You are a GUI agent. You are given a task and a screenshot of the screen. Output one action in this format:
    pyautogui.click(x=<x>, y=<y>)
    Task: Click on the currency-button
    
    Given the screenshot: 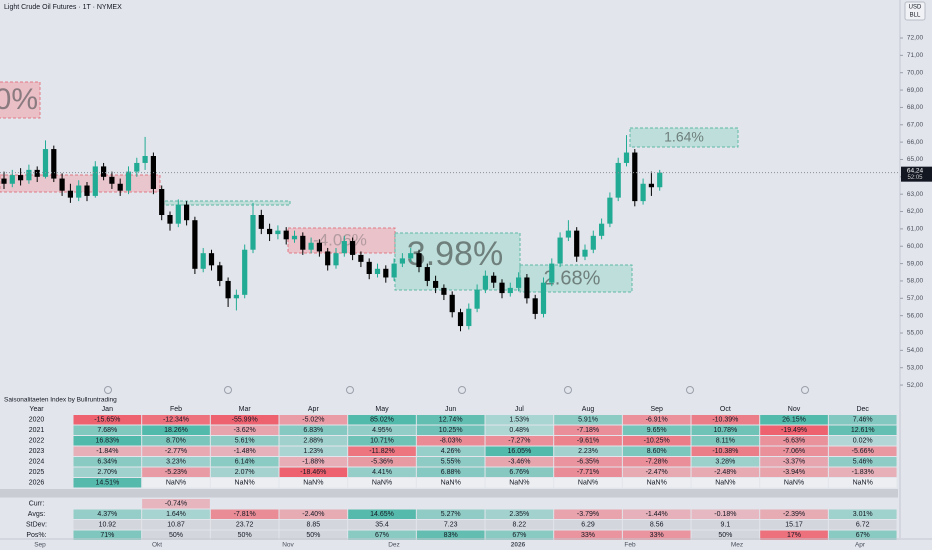 What is the action you would take?
    pyautogui.click(x=915, y=11)
    